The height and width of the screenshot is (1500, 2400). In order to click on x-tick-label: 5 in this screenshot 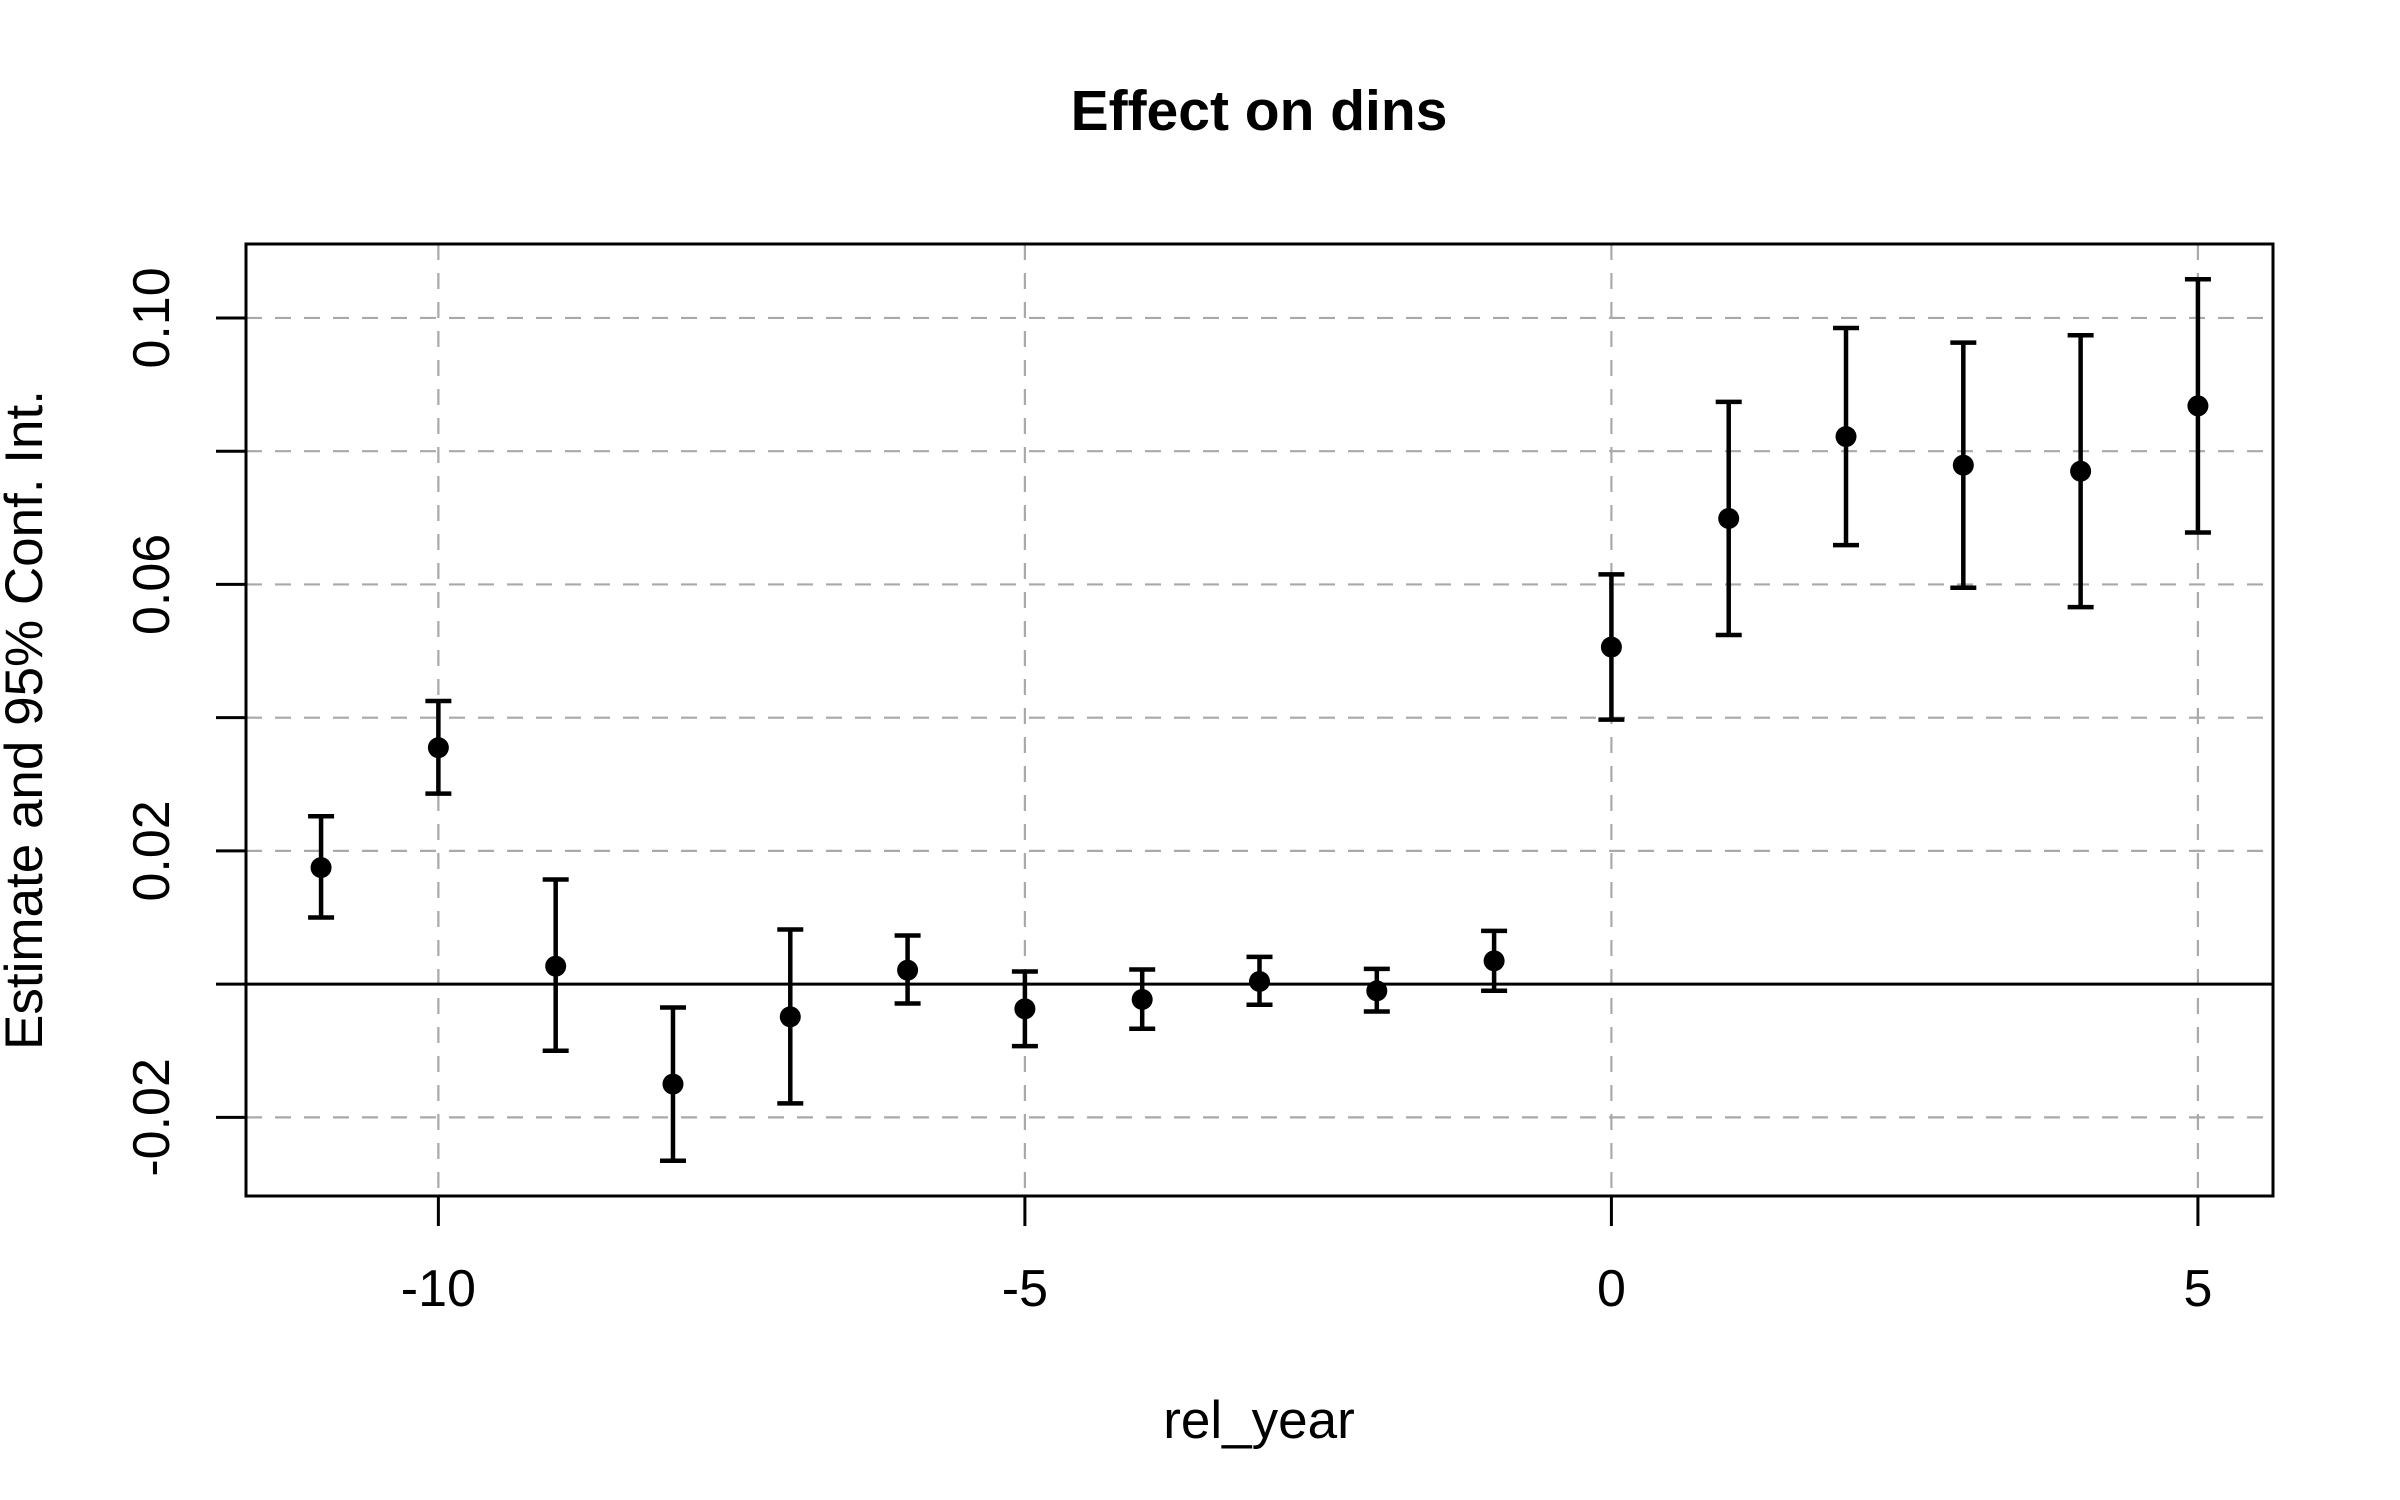, I will do `click(2197, 1289)`.